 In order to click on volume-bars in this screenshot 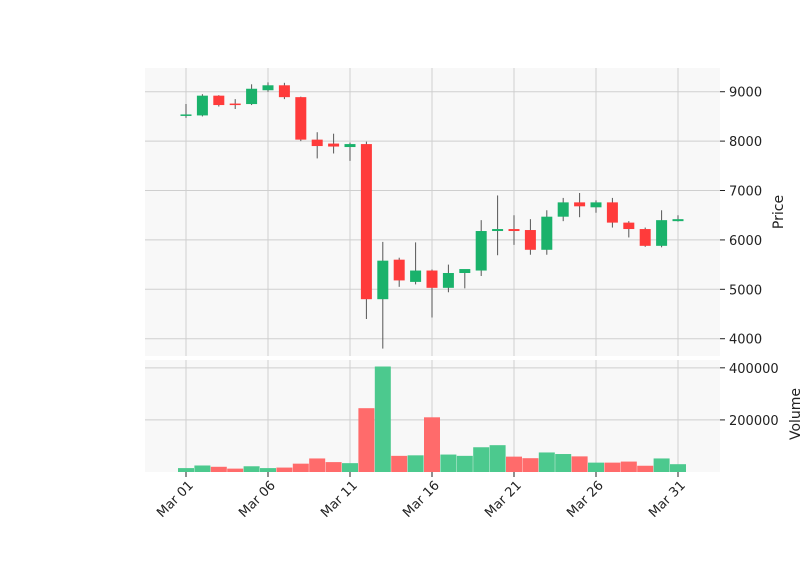, I will do `click(432, 419)`.